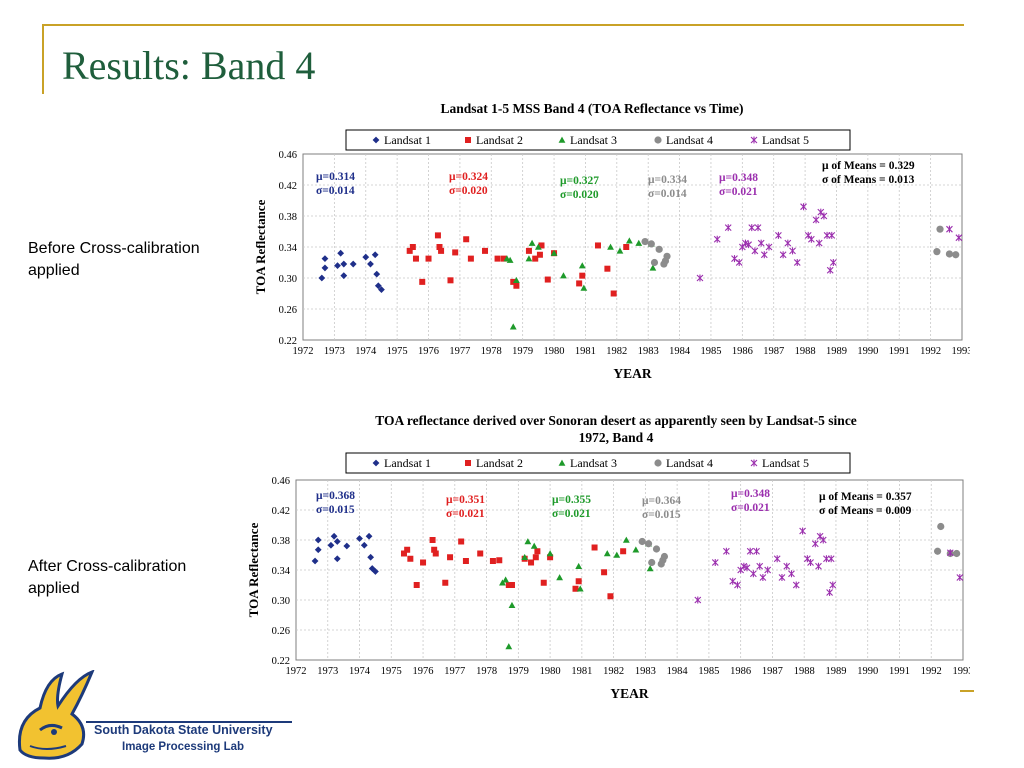 The width and height of the screenshot is (1024, 768). Describe the element at coordinates (616, 351) in the screenshot. I see `x-tick-label: 1982` at that location.